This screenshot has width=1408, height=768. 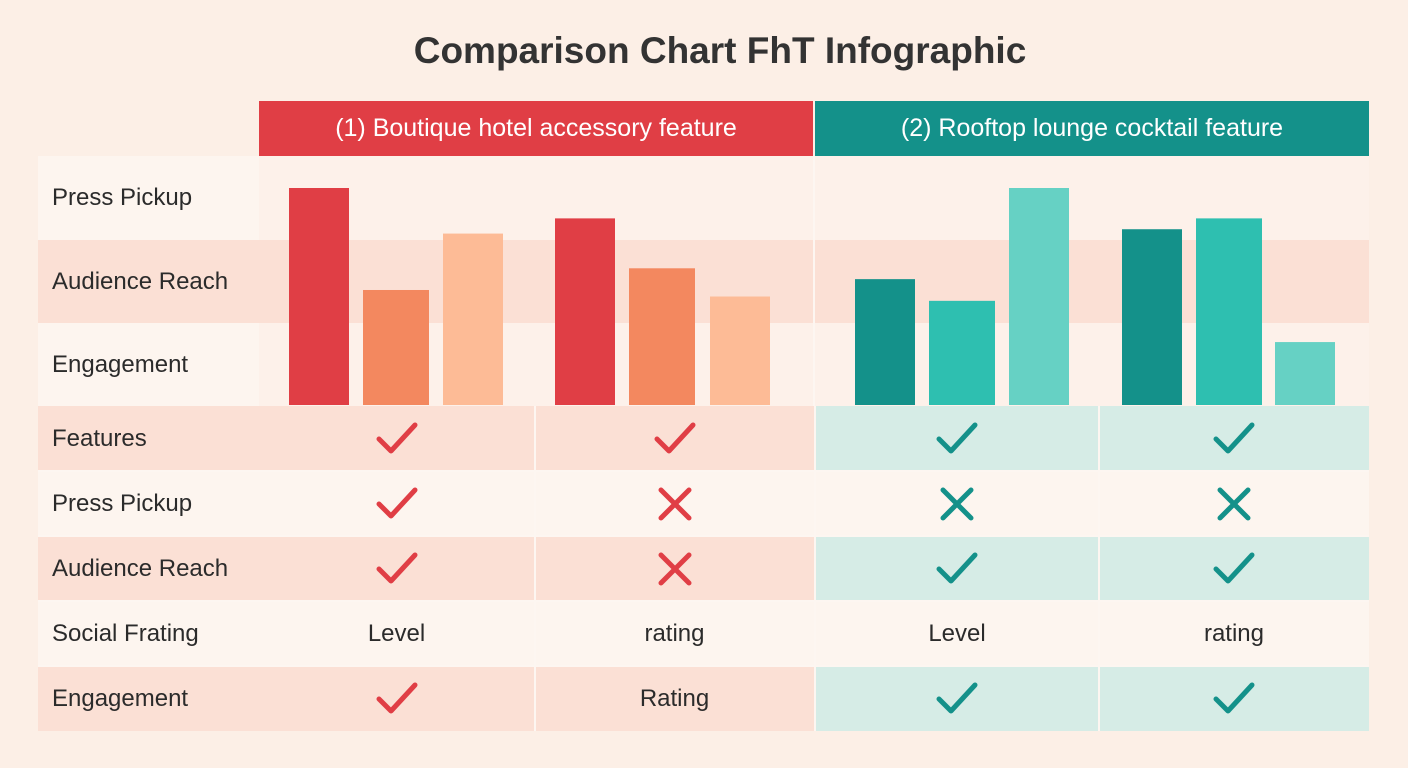 What do you see at coordinates (120, 698) in the screenshot?
I see `table-row-label: Engagement` at bounding box center [120, 698].